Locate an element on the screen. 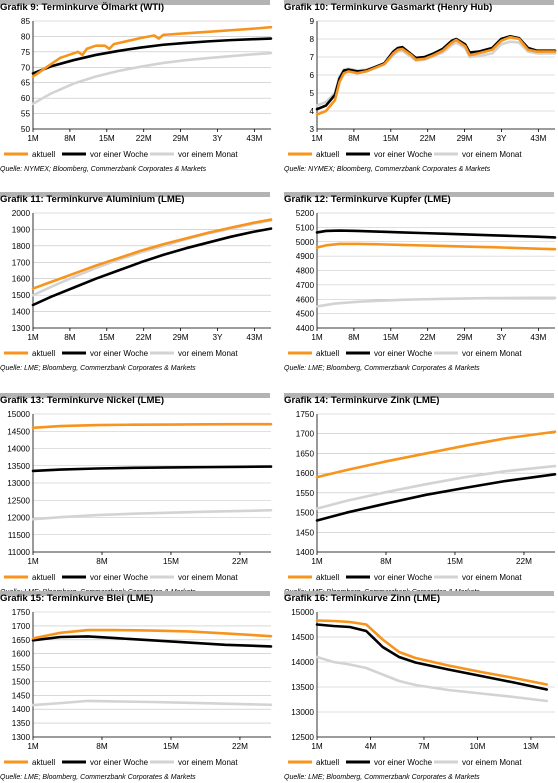 The width and height of the screenshot is (558, 783). chart-title: Grafik 12: Terminkurve Kupfer (LME) is located at coordinates (367, 199).